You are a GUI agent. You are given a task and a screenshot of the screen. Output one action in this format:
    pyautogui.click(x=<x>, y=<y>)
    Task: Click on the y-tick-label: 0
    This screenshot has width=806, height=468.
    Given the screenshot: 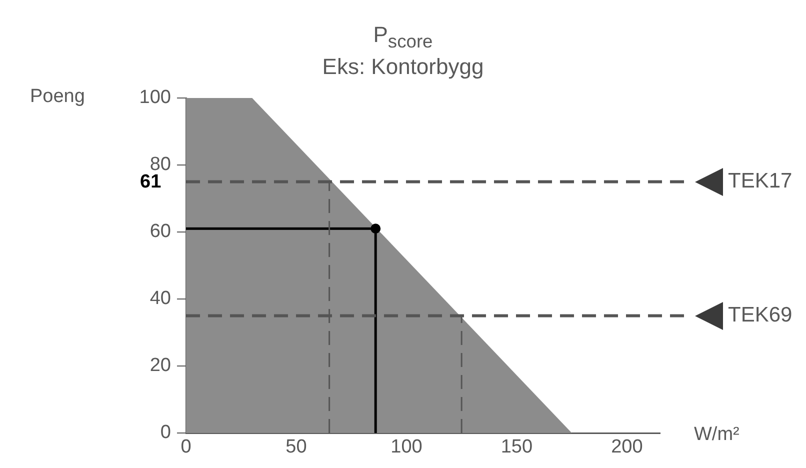 What is the action you would take?
    pyautogui.click(x=165, y=433)
    